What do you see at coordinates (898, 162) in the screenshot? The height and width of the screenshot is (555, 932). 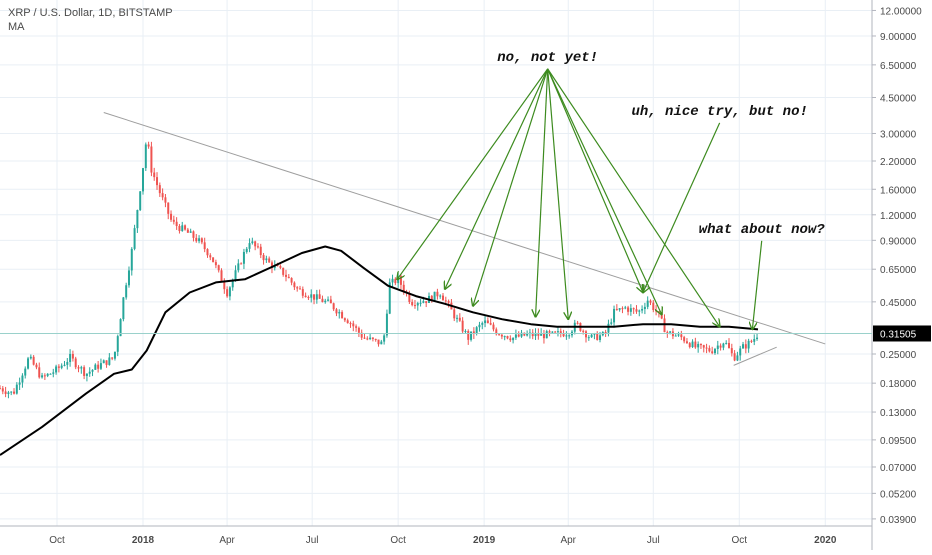 I see `y-tick-label: 2.20000` at bounding box center [898, 162].